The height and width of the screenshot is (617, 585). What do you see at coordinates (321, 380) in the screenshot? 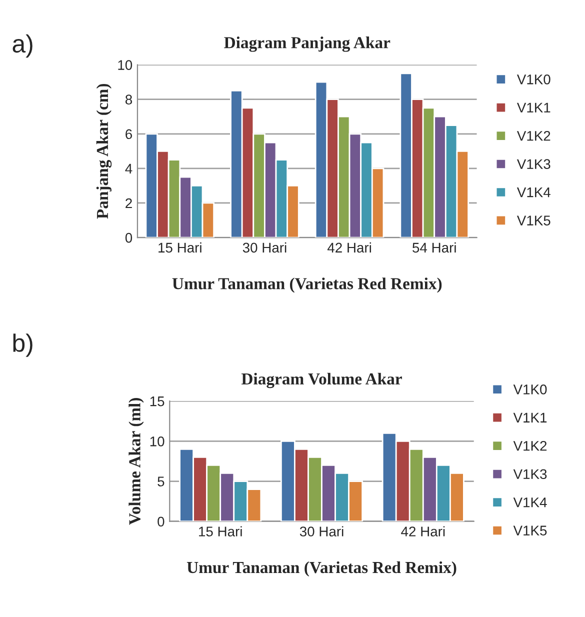
I see `chart-title: Diagram Volume Akar` at bounding box center [321, 380].